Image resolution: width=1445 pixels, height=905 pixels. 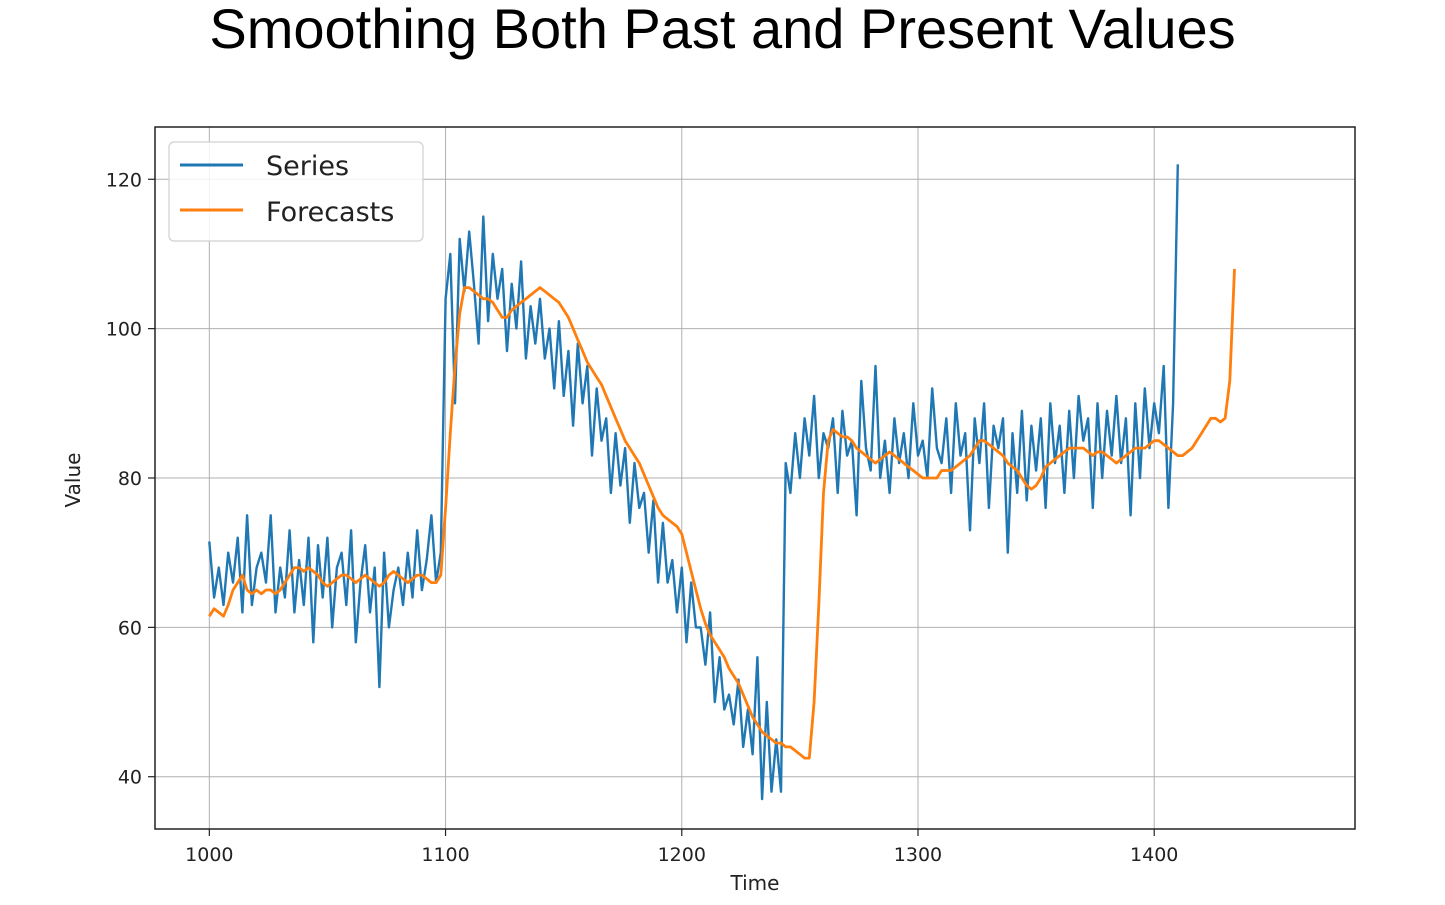 I want to click on y-tick-label: 120, so click(x=124, y=180).